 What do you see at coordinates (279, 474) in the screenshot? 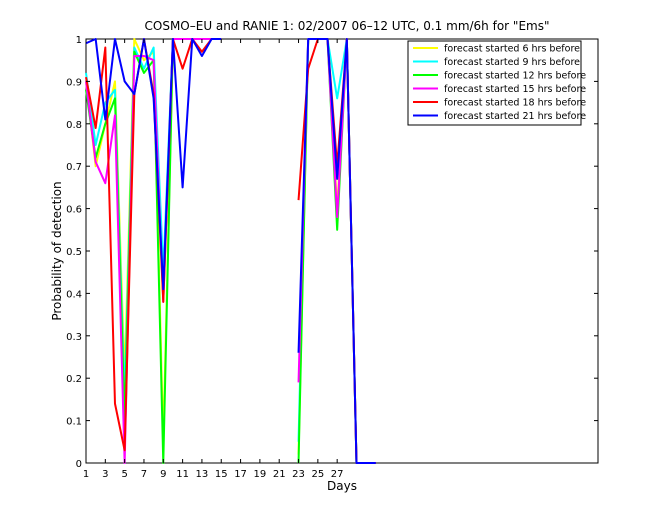
I see `x-tick-label: 21` at bounding box center [279, 474].